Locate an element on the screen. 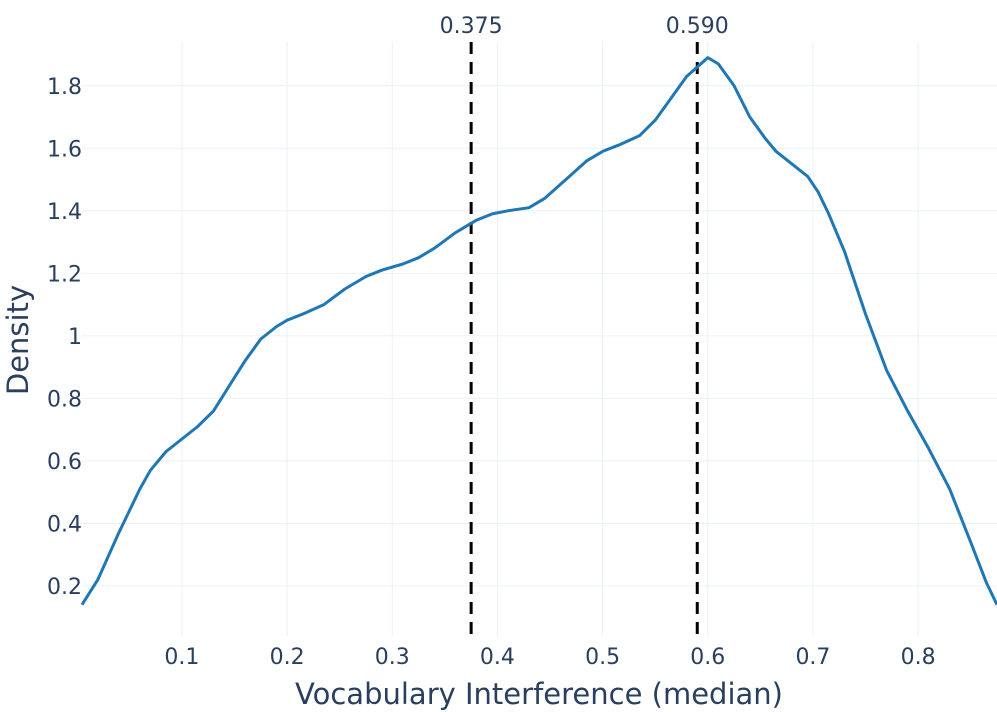 The image size is (997, 712). y-axis-title: Density is located at coordinates (18, 340).